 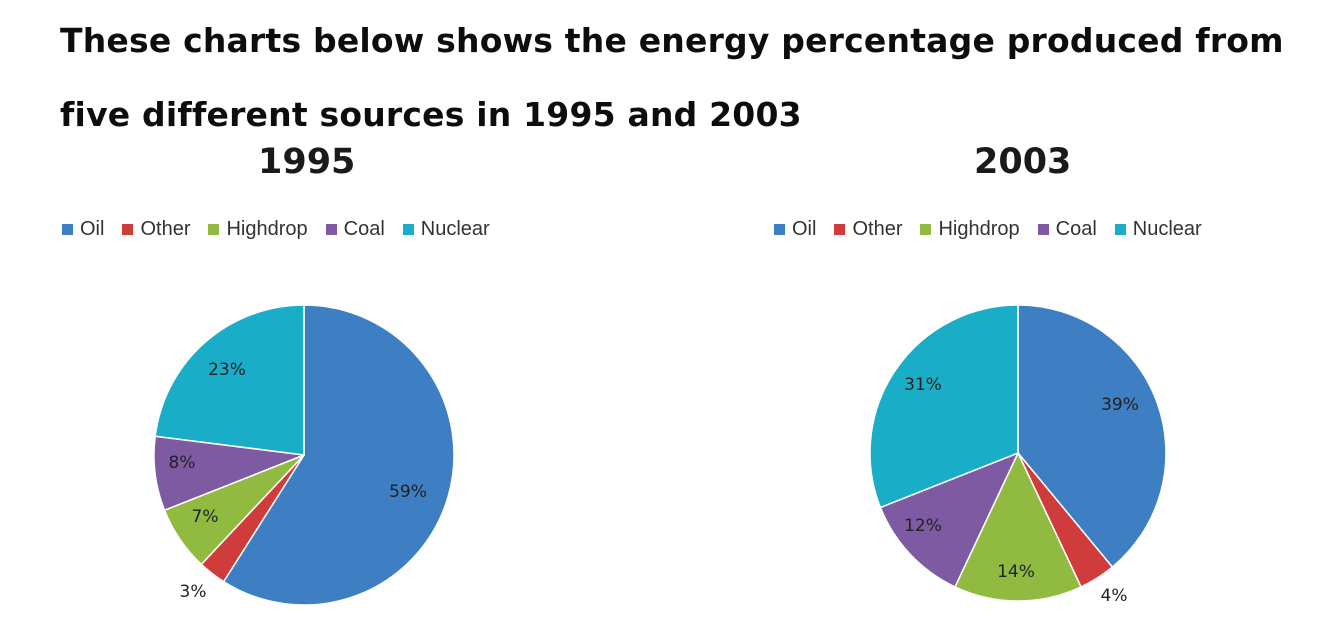 I want to click on pie-slice-nuclear-1995, so click(x=229, y=380).